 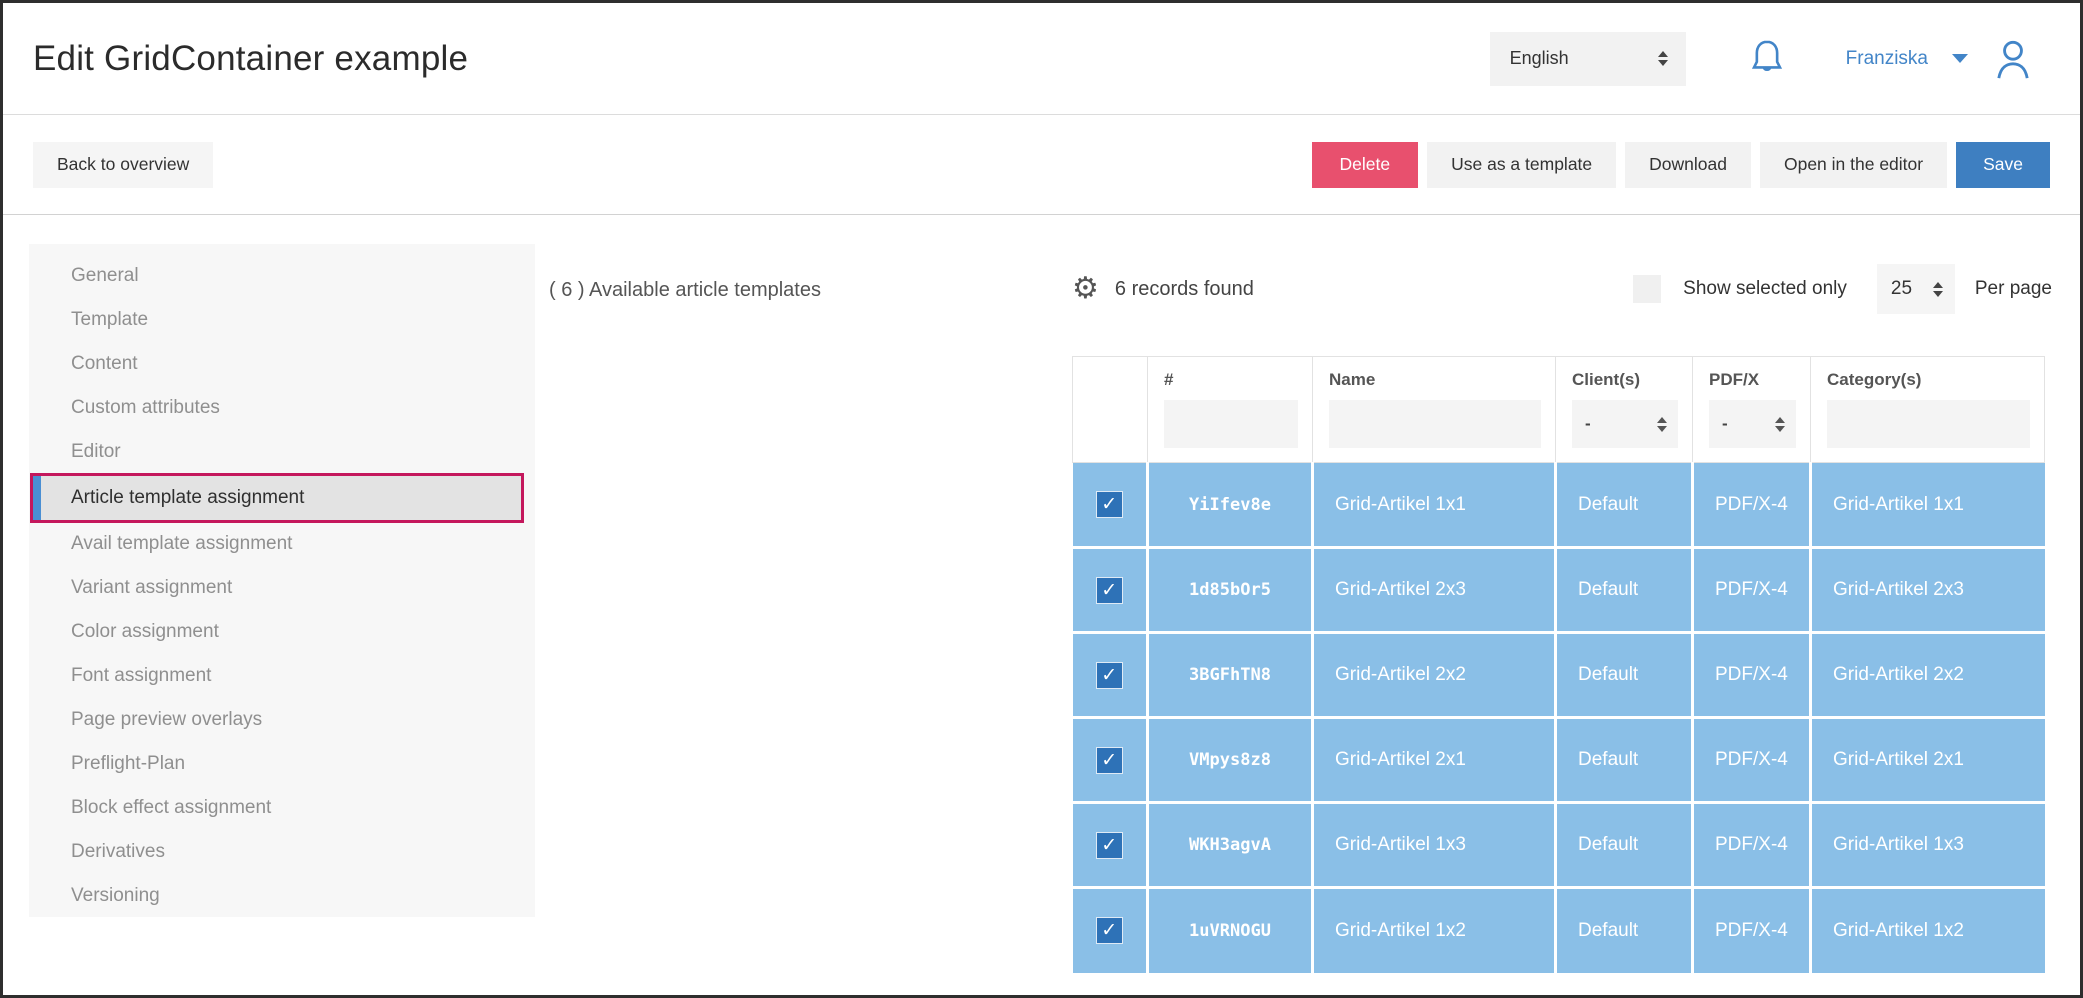 What do you see at coordinates (141, 675) in the screenshot?
I see `sidebar-item-label: Font assignment` at bounding box center [141, 675].